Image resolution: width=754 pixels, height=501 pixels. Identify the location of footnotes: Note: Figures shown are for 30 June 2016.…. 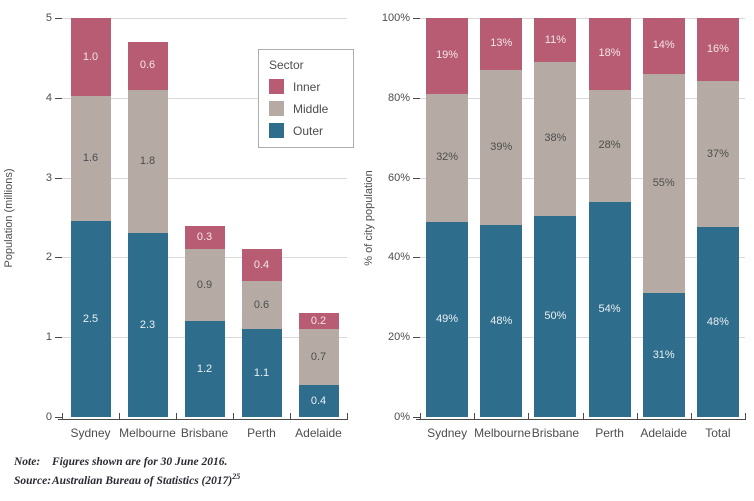
(127, 475).